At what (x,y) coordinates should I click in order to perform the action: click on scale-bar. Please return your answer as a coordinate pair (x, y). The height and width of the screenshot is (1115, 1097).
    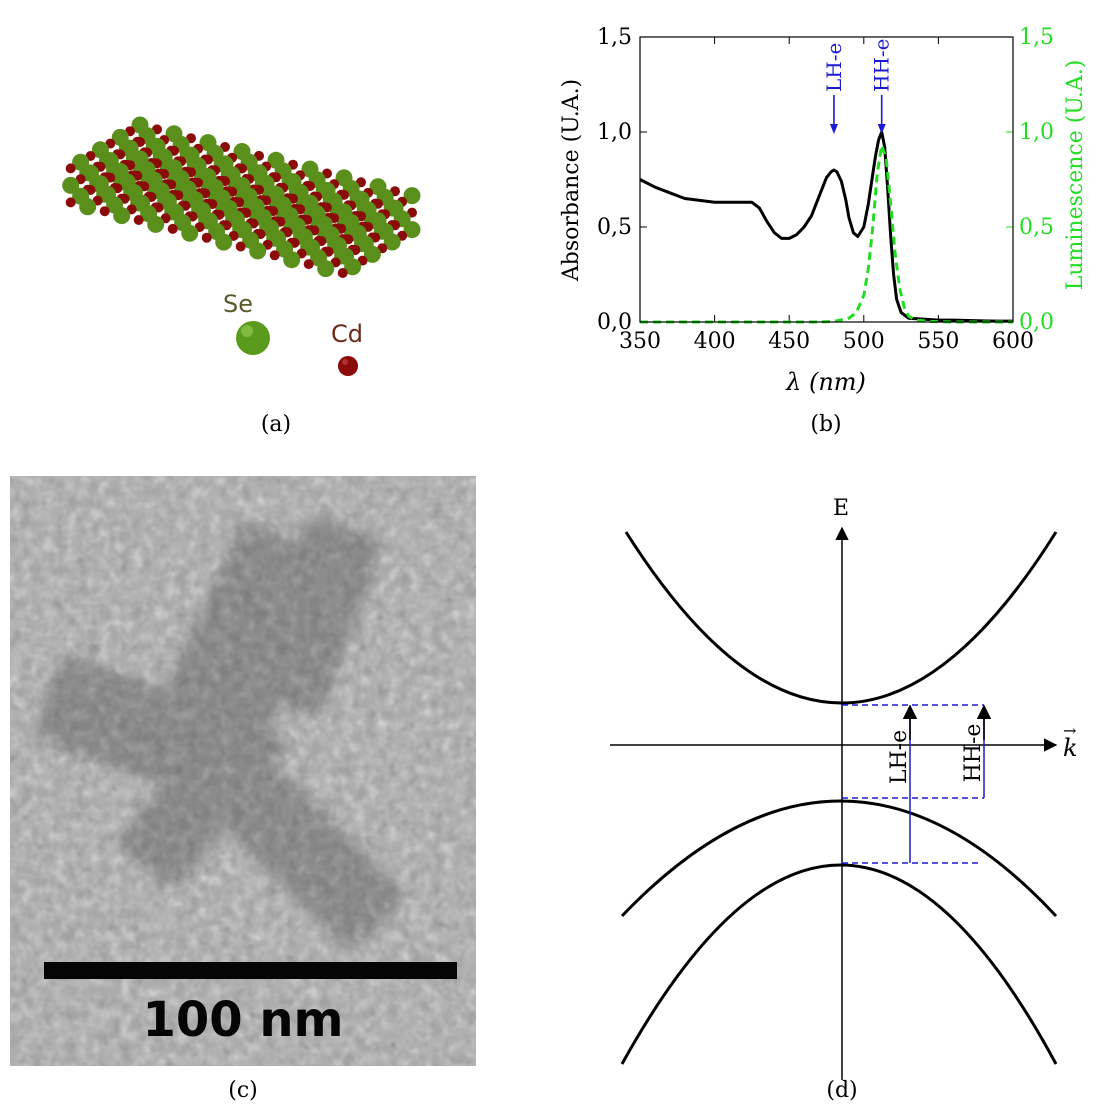
    Looking at the image, I should click on (250, 970).